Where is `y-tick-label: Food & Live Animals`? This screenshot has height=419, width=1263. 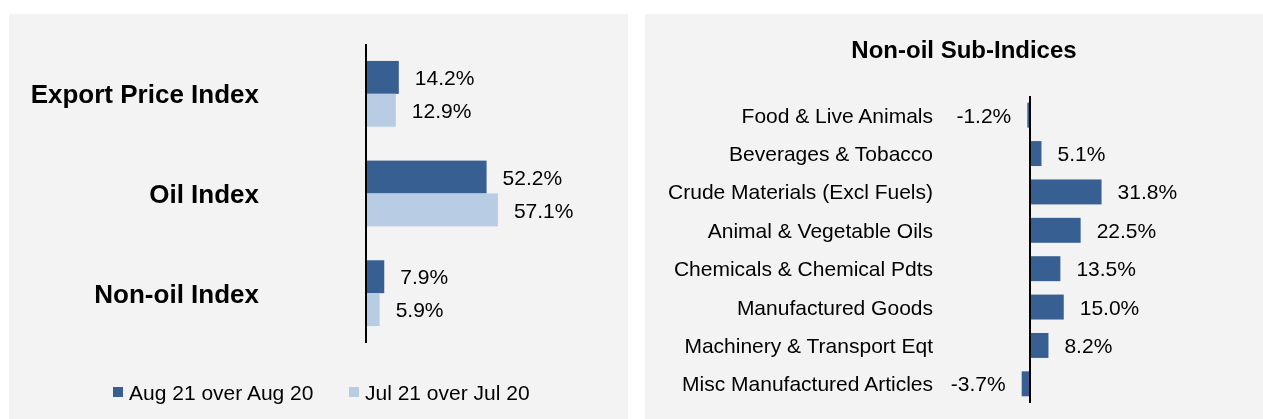
y-tick-label: Food & Live Animals is located at coordinates (837, 115).